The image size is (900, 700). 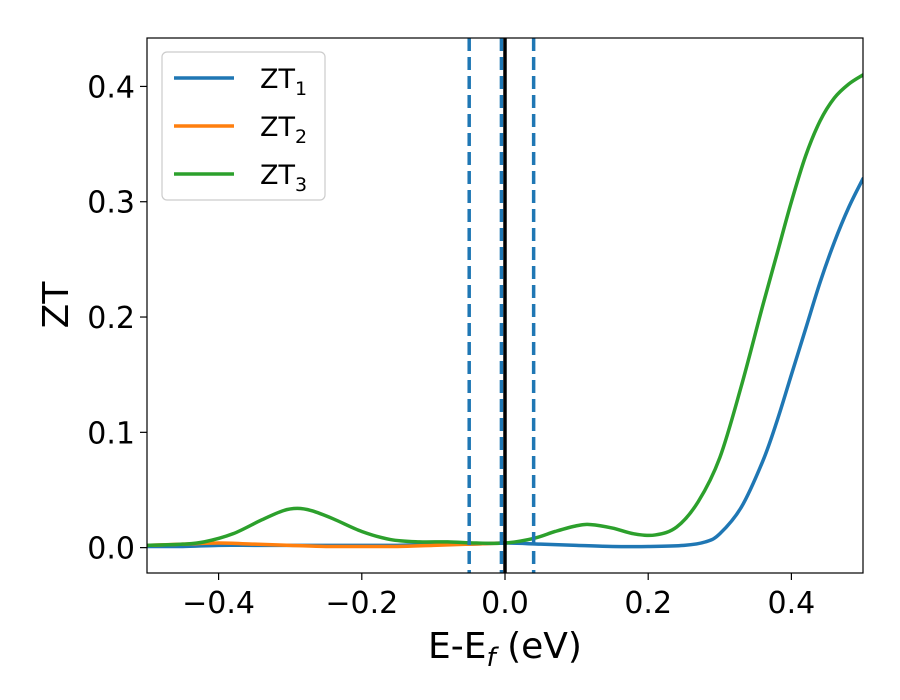 What do you see at coordinates (361, 603) in the screenshot?
I see `x-tick-label: −0.2` at bounding box center [361, 603].